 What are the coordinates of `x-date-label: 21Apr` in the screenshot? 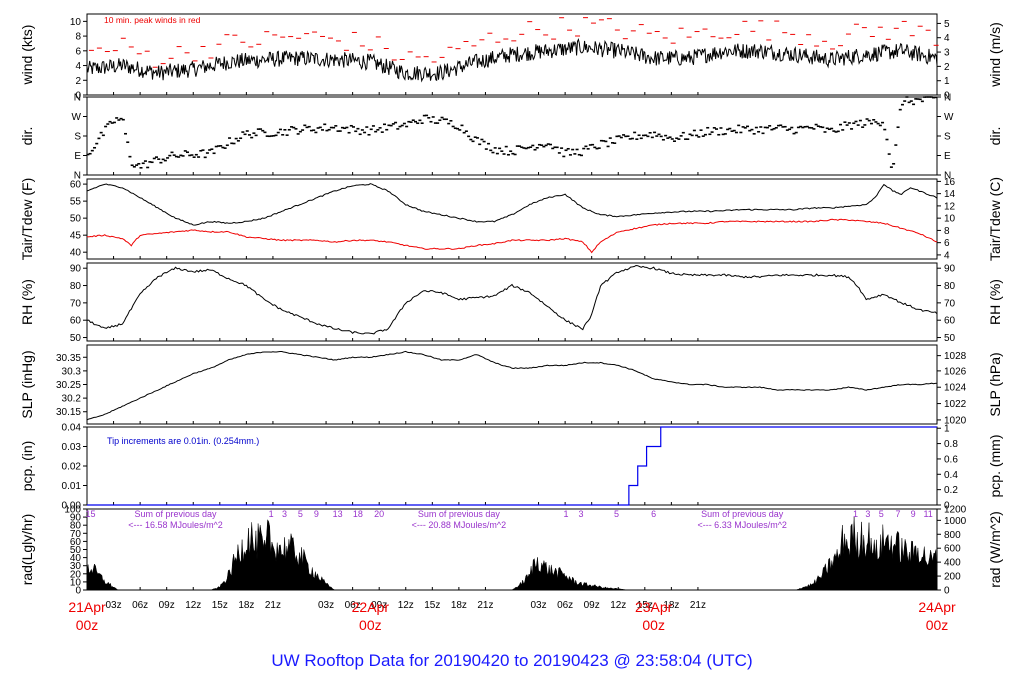 It's located at (87, 607).